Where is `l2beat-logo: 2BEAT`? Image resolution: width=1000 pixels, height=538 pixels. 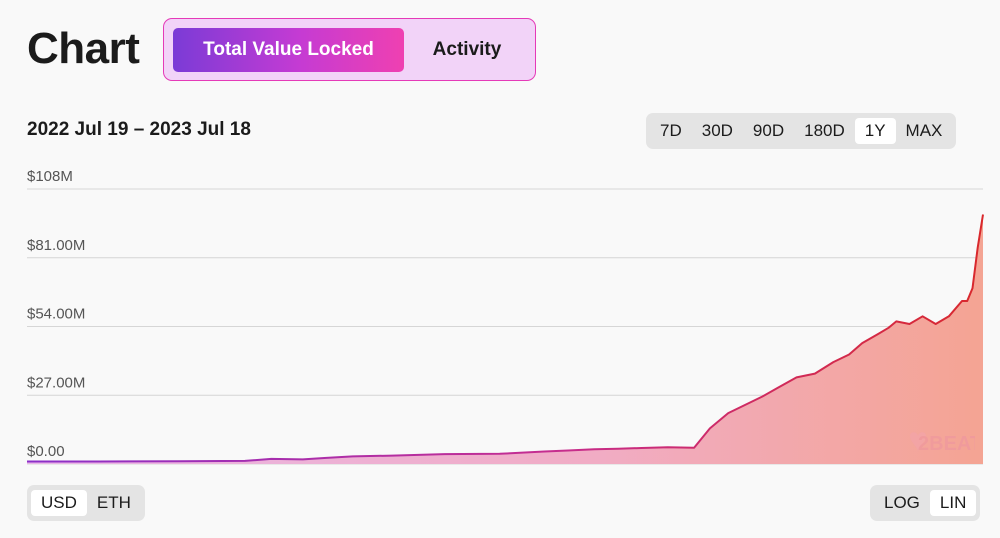 l2beat-logo: 2BEAT is located at coordinates (942, 443).